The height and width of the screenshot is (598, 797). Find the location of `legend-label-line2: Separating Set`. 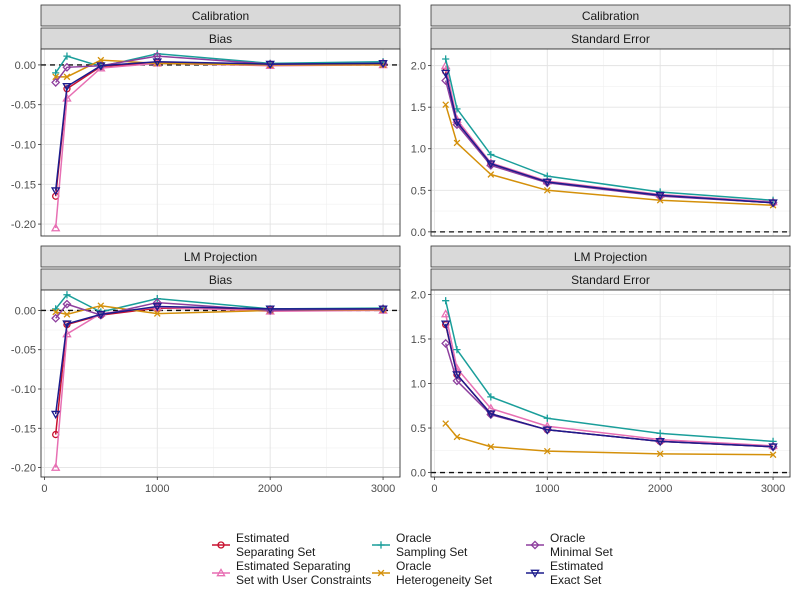

legend-label-line2: Separating Set is located at coordinates (276, 552).